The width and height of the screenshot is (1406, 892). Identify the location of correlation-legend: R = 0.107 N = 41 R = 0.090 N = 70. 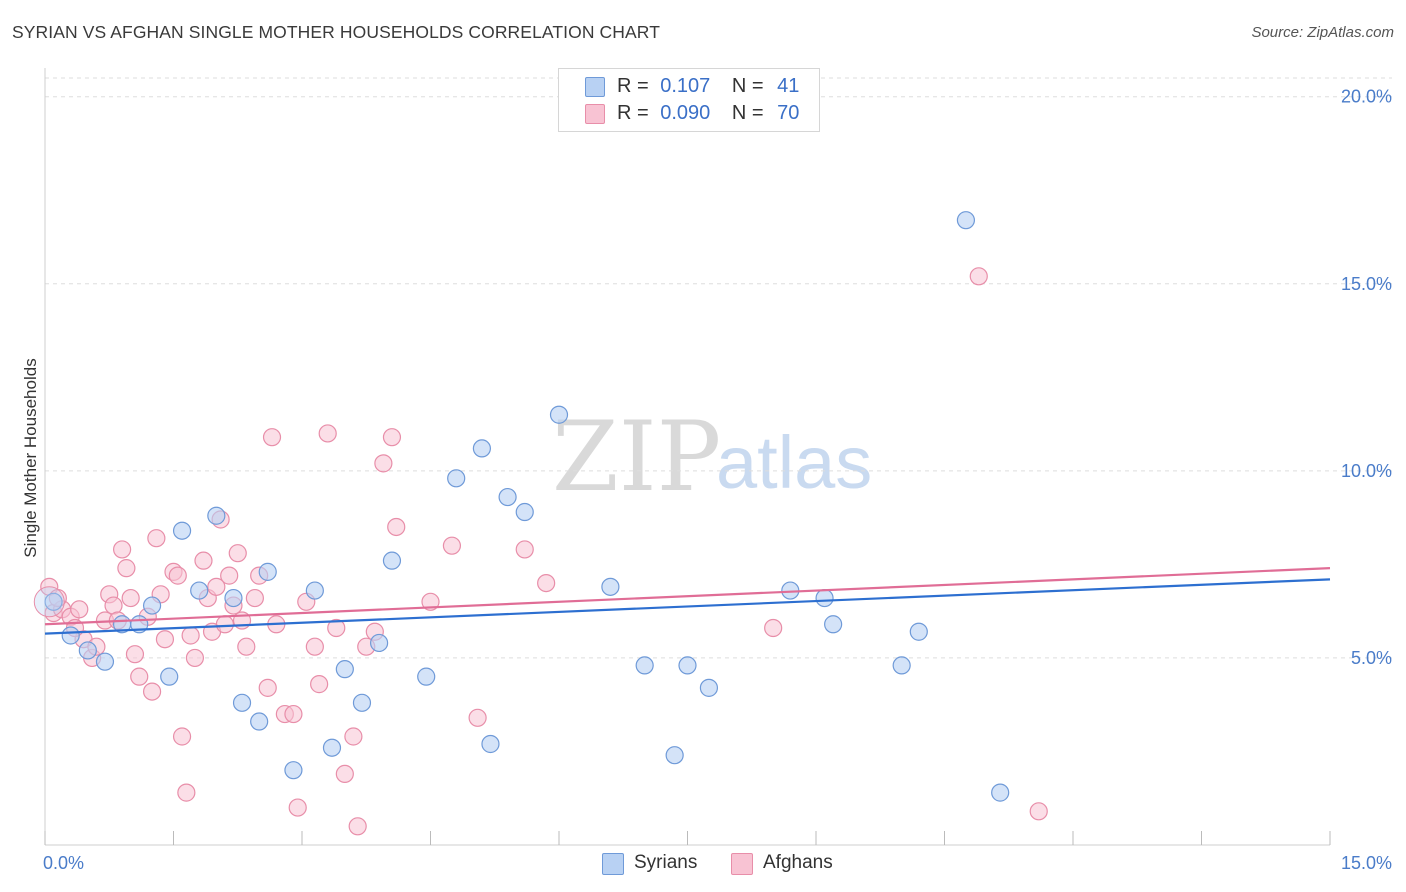
(689, 100).